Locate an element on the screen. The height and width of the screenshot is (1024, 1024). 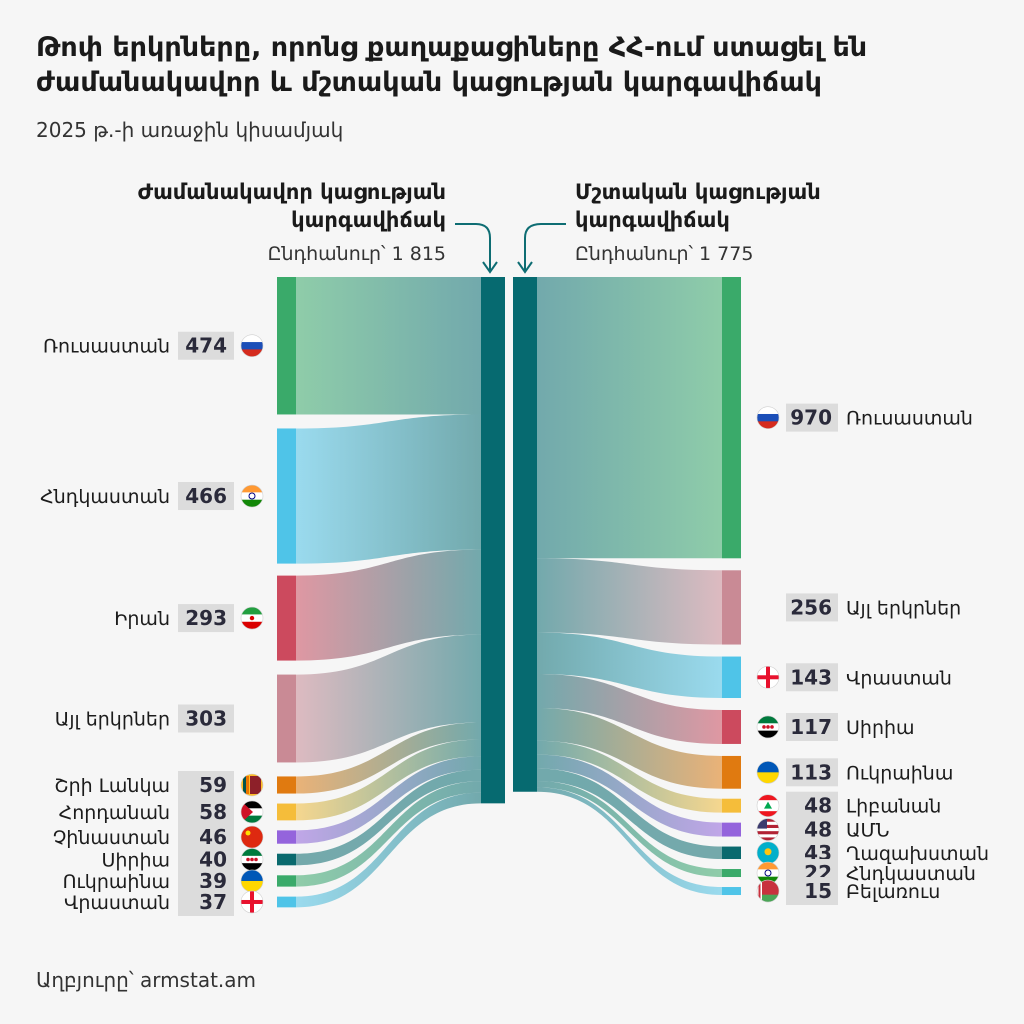
flow-left-n0 is located at coordinates (388, 346).